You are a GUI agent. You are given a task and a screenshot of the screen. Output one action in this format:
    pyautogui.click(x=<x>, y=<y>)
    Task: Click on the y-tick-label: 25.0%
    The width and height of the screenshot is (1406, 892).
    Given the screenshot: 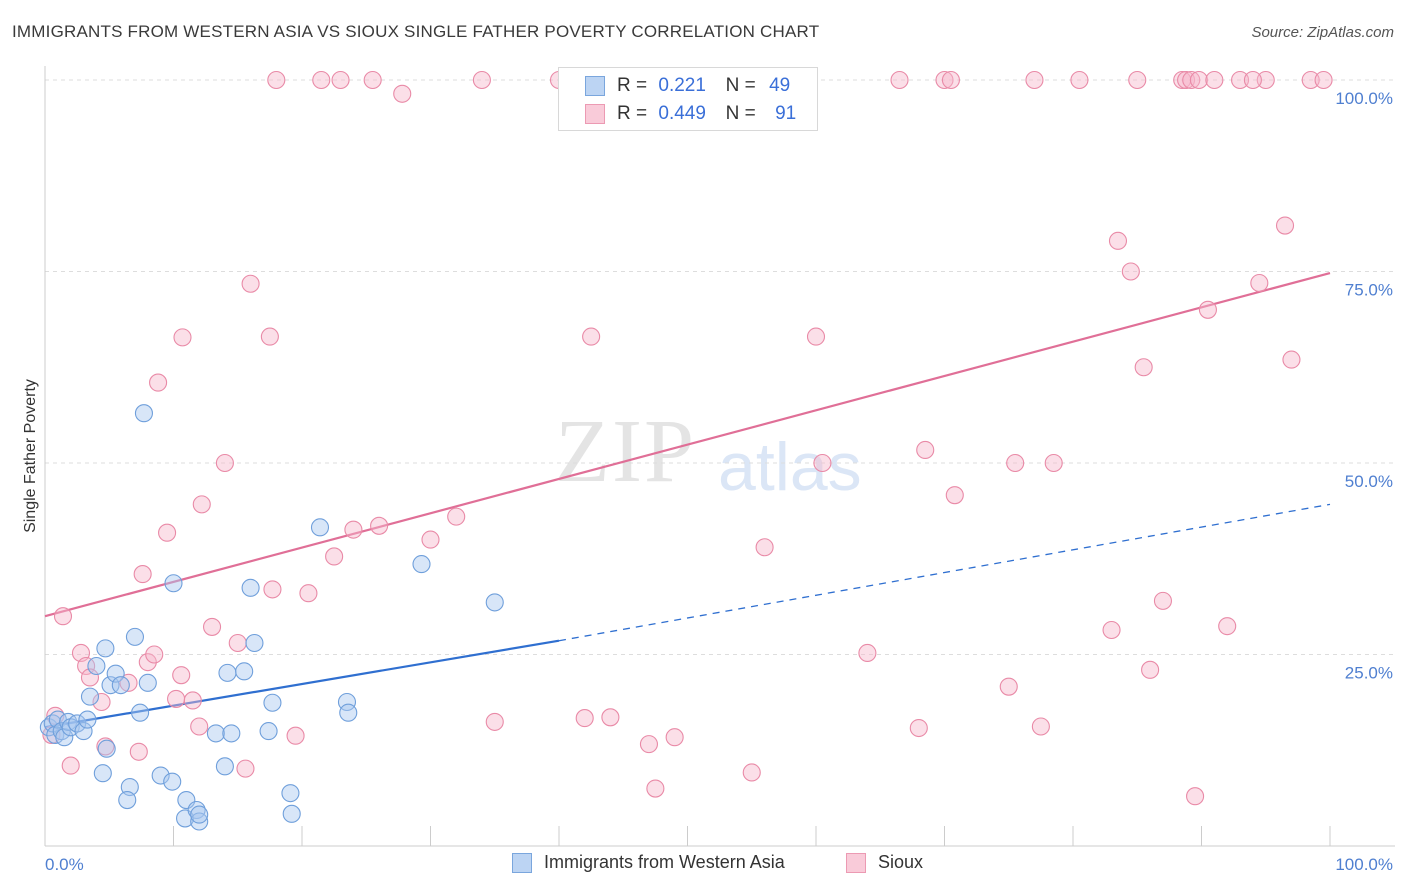 What is the action you would take?
    pyautogui.click(x=1369, y=673)
    